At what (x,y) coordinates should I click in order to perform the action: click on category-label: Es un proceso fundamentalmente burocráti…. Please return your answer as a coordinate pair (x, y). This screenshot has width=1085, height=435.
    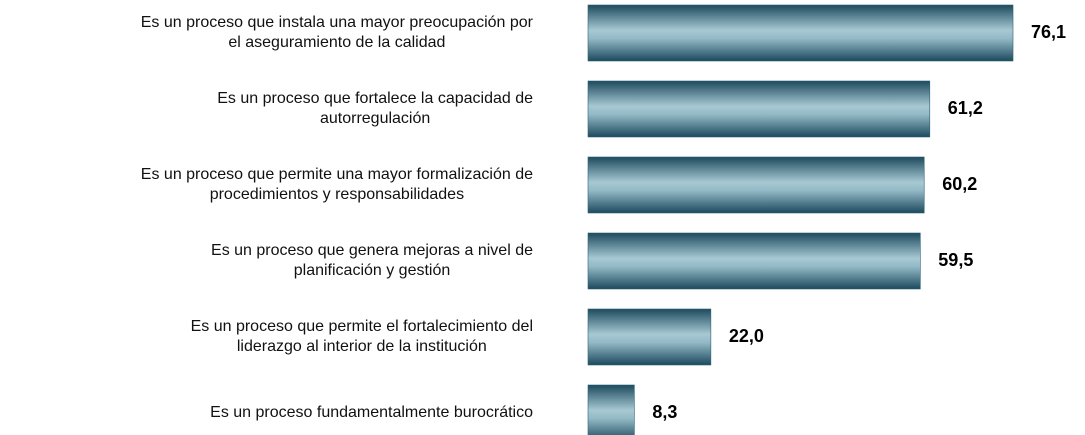
    Looking at the image, I should click on (371, 412).